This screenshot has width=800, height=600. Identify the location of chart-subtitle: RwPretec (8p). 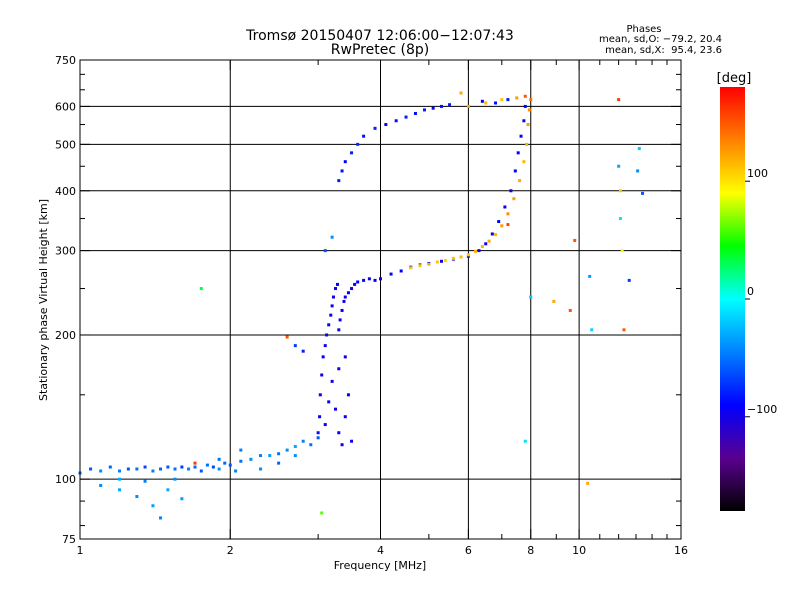
(380, 50).